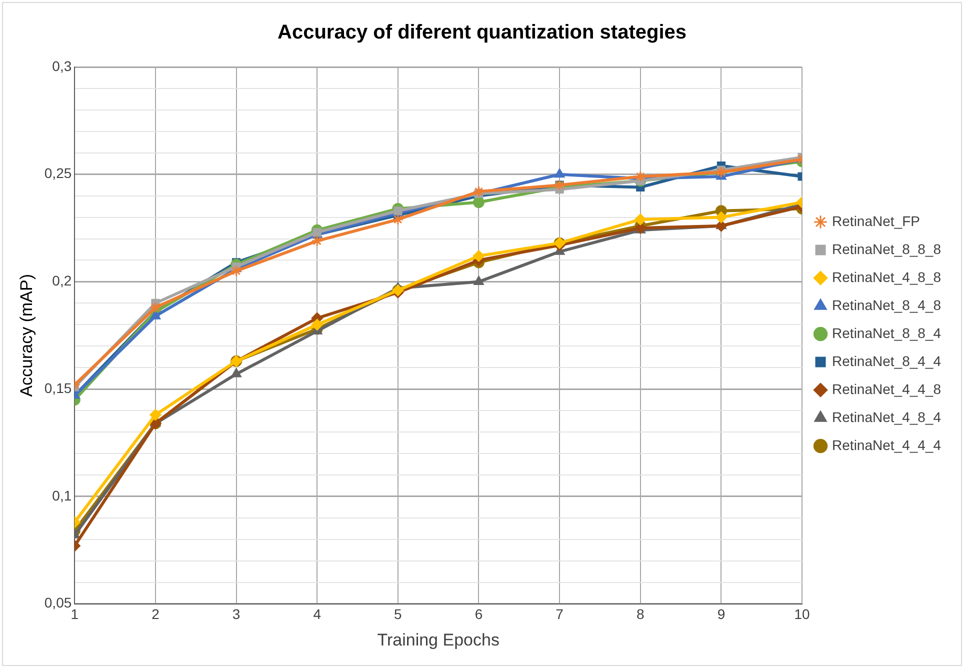 The width and height of the screenshot is (964, 668). What do you see at coordinates (62, 66) in the screenshot?
I see `y-tick-label: 0,3` at bounding box center [62, 66].